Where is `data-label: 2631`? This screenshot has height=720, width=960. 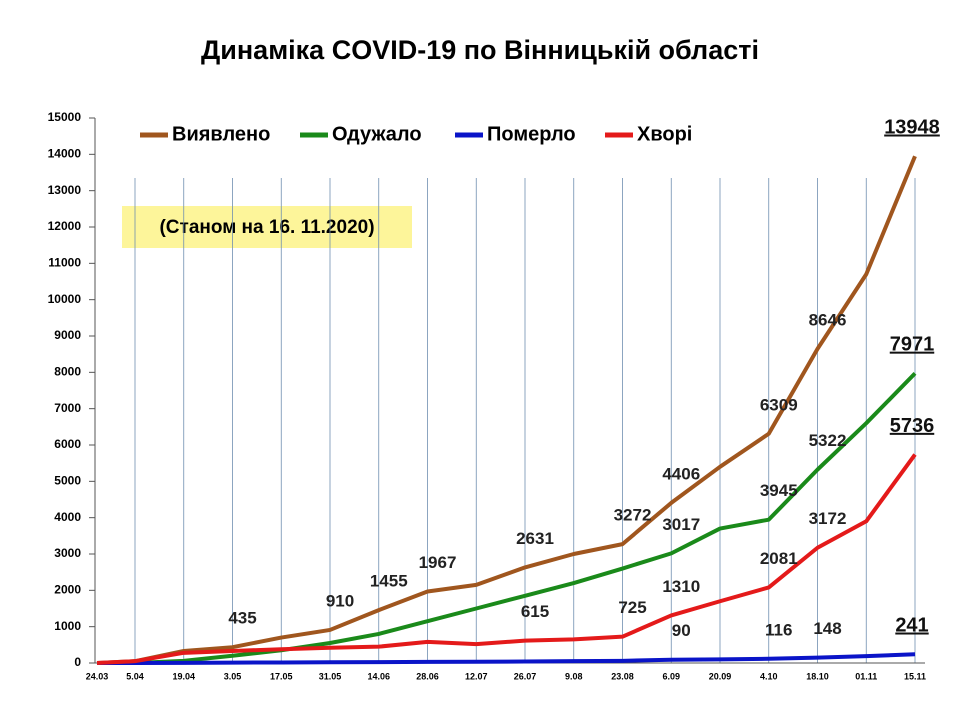 data-label: 2631 is located at coordinates (535, 538).